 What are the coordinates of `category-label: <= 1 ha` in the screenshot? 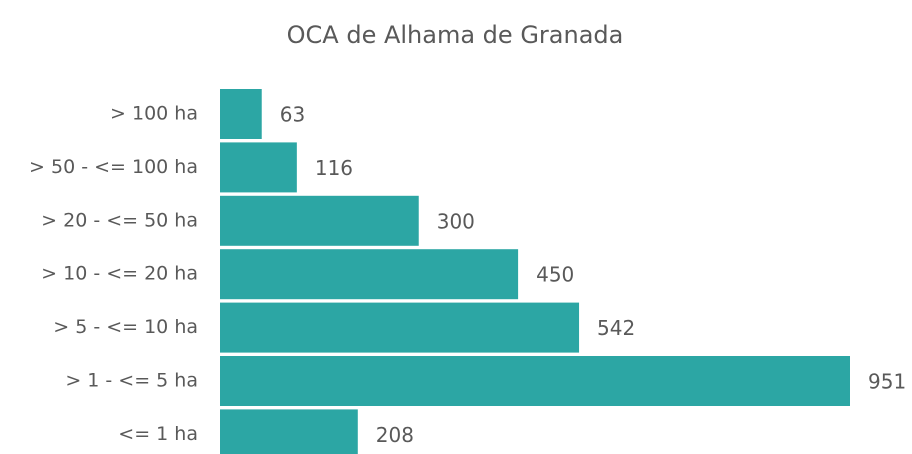 It's located at (158, 434).